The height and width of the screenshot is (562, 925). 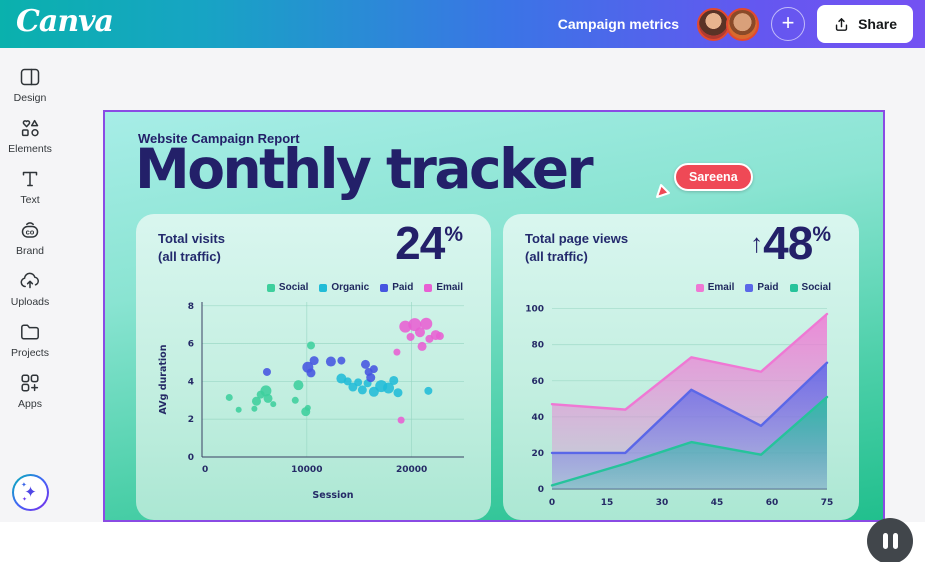 I want to click on share-button: Share, so click(x=865, y=24).